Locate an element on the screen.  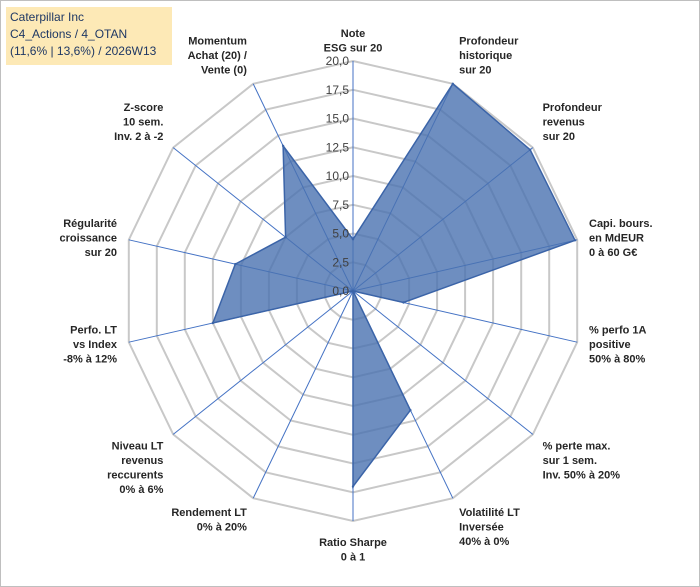
axis-label-line: sur 1 sem. is located at coordinates (570, 461).